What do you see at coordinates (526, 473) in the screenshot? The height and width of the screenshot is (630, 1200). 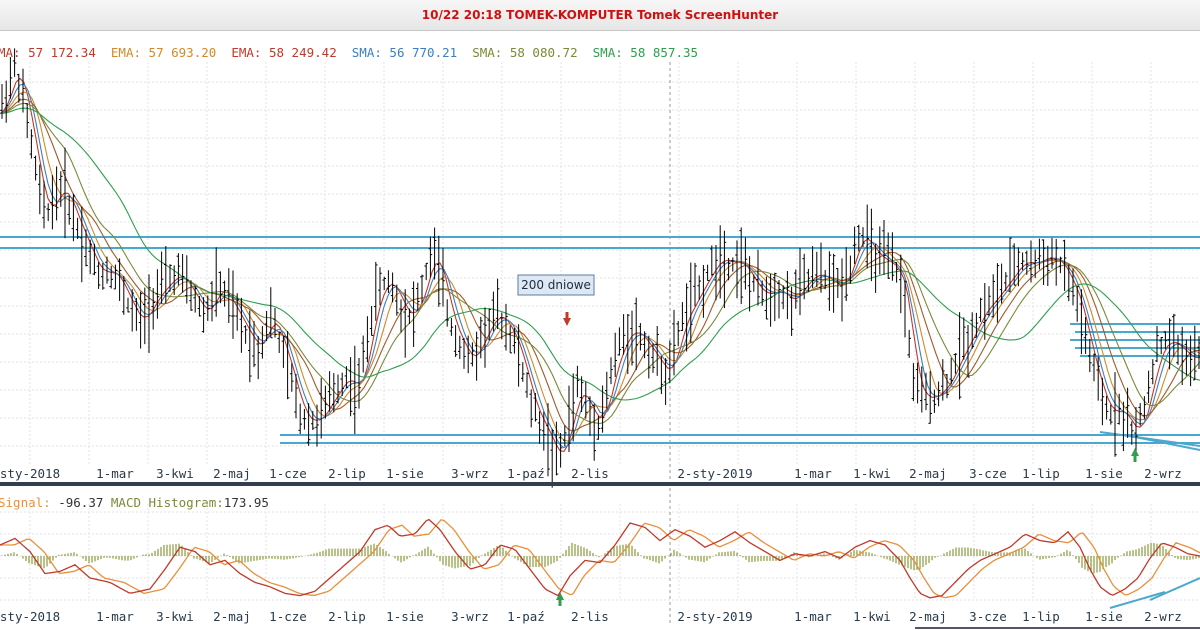 I see `price-x-tick-label: 1-paź` at bounding box center [526, 473].